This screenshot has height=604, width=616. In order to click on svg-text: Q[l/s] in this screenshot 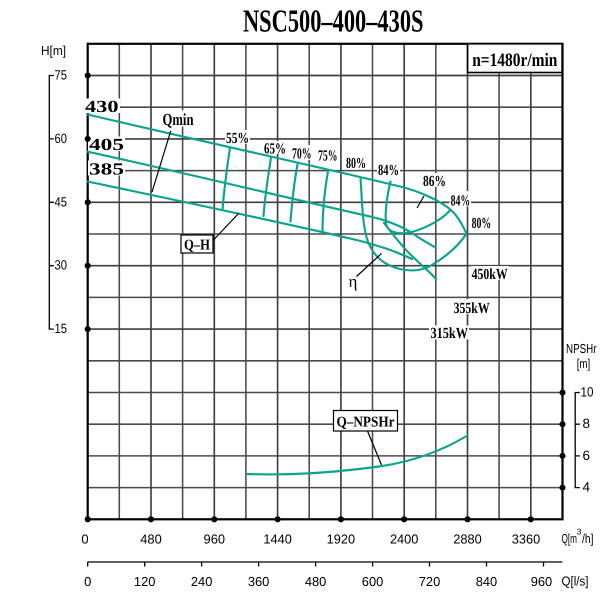, I will do `click(575, 581)`.